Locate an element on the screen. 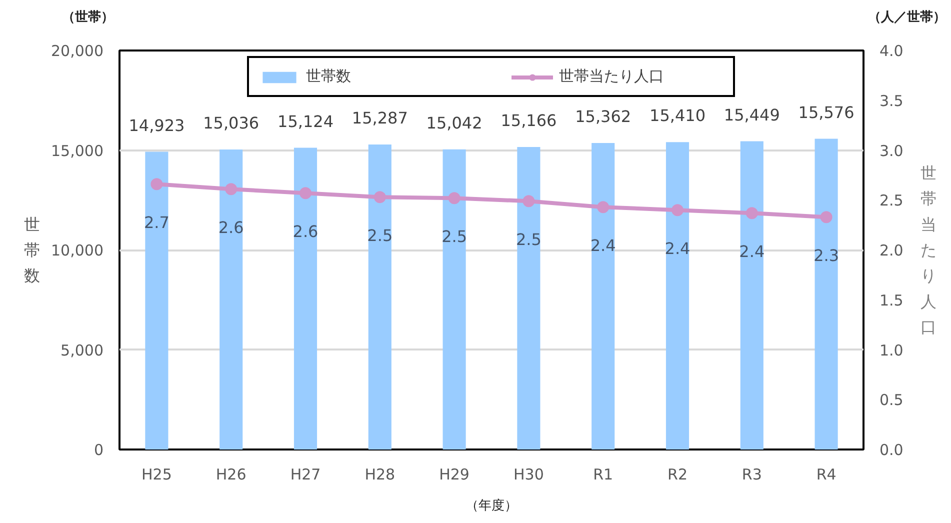 The height and width of the screenshot is (523, 951). legend-label: 世帯数 is located at coordinates (329, 76).